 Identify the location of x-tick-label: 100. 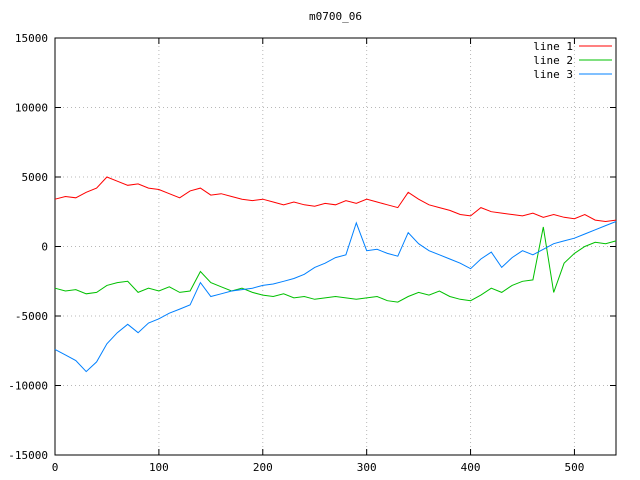
(159, 467).